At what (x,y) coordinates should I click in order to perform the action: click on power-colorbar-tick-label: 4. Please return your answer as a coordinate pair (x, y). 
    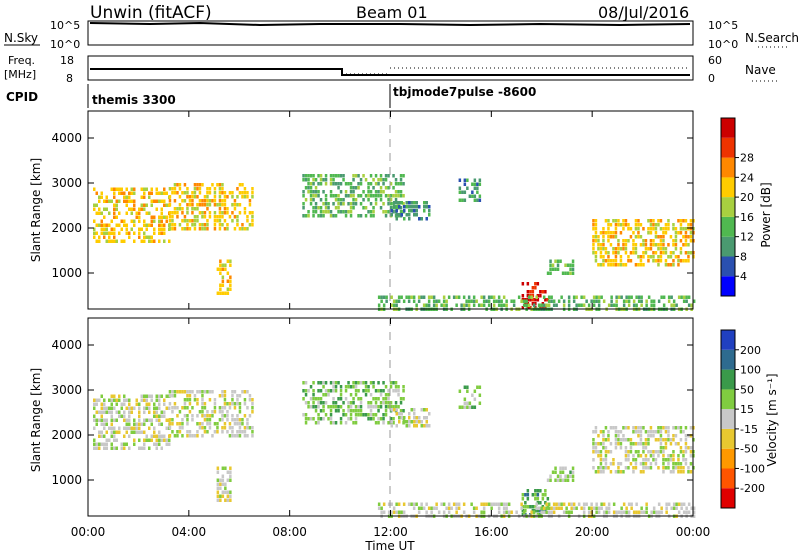
    Looking at the image, I should click on (743, 276).